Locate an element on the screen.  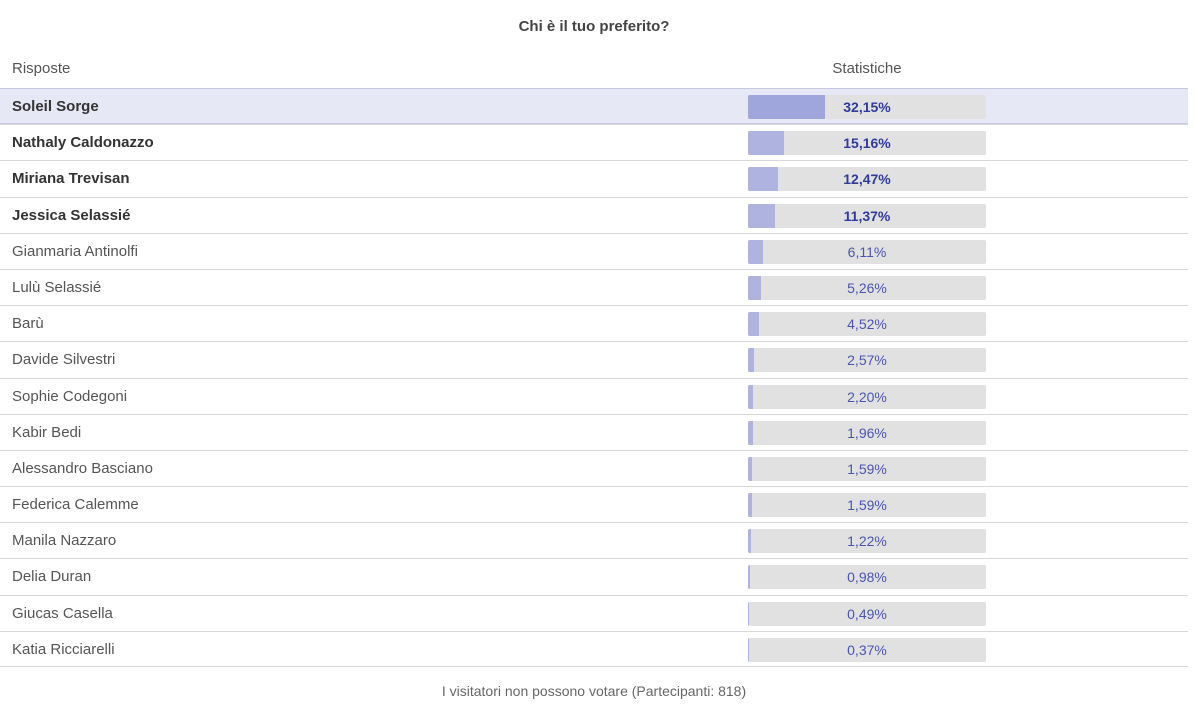
poll-option-row: Barù 4,52% is located at coordinates (594, 323).